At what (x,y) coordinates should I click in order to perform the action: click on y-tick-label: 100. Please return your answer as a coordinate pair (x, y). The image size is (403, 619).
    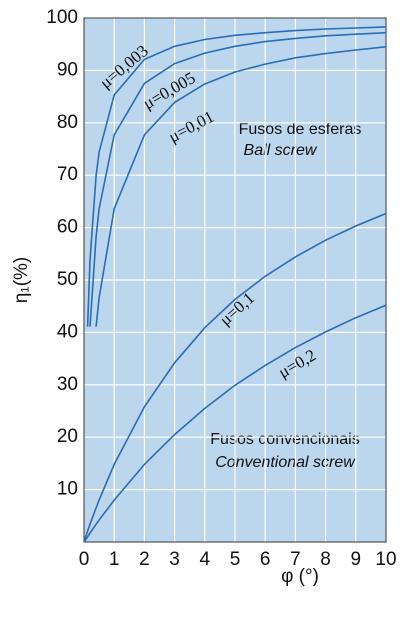
    Looking at the image, I should click on (62, 17).